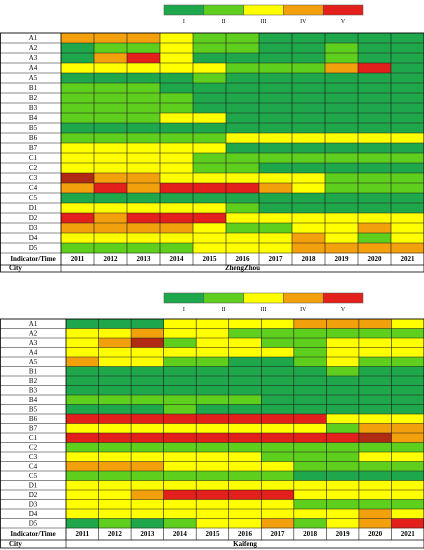 The height and width of the screenshot is (550, 424). What do you see at coordinates (15, 544) in the screenshot?
I see `city-header: City` at bounding box center [15, 544].